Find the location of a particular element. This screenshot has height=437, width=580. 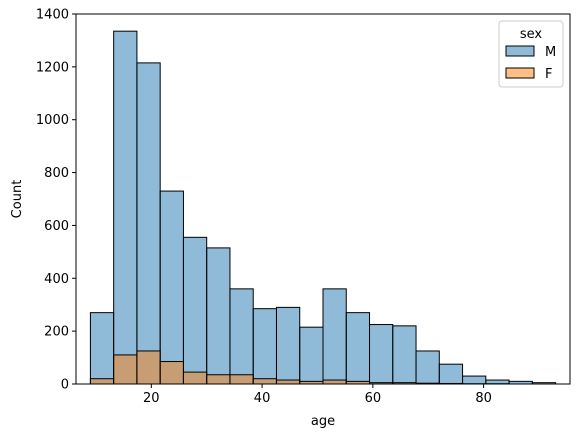

y-axis: 0 200 400 600 800 1000 1200 1400 is located at coordinates (56, 200).